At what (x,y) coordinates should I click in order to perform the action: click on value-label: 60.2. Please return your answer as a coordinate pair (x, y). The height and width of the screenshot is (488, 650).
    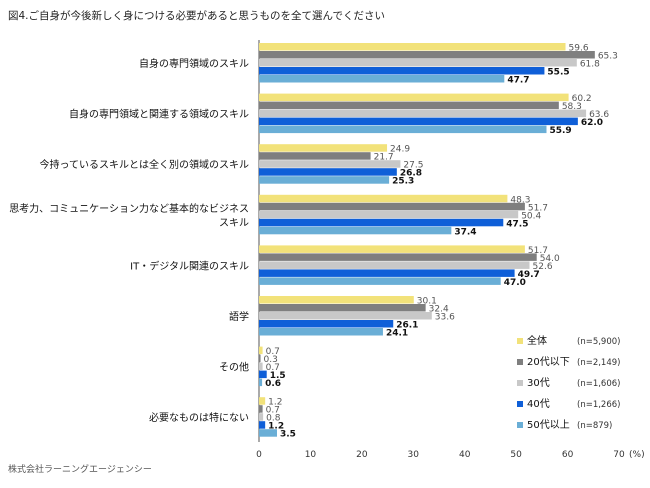
    Looking at the image, I should click on (582, 99).